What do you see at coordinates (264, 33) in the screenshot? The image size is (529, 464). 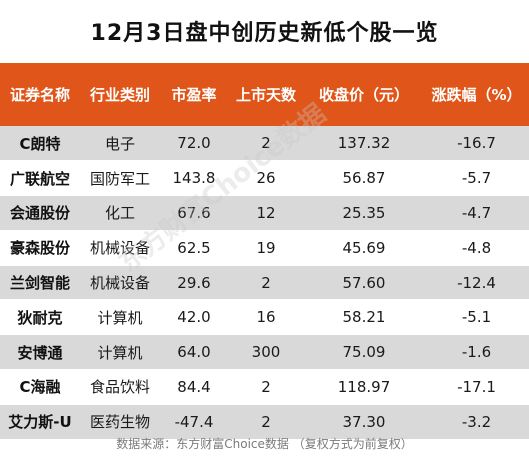 I see `page-title: 12月3日盘中创历史新低个股一览` at bounding box center [264, 33].